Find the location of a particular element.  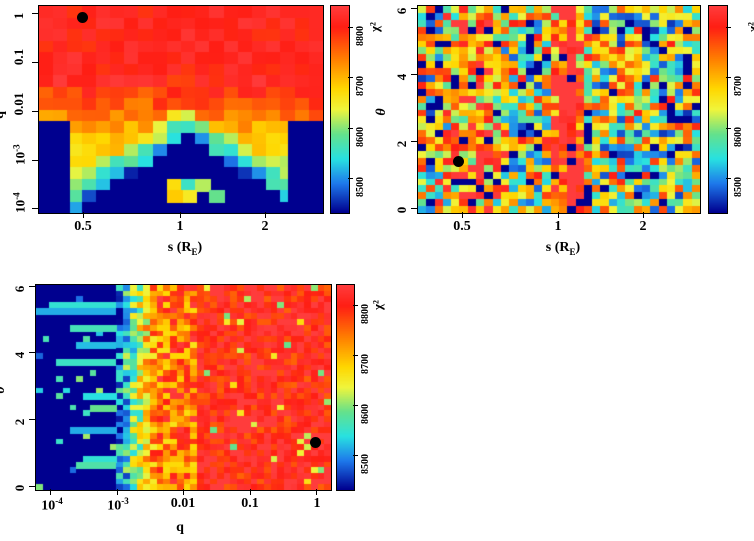

x-tick-label-tr-2: 2 is located at coordinates (643, 226).